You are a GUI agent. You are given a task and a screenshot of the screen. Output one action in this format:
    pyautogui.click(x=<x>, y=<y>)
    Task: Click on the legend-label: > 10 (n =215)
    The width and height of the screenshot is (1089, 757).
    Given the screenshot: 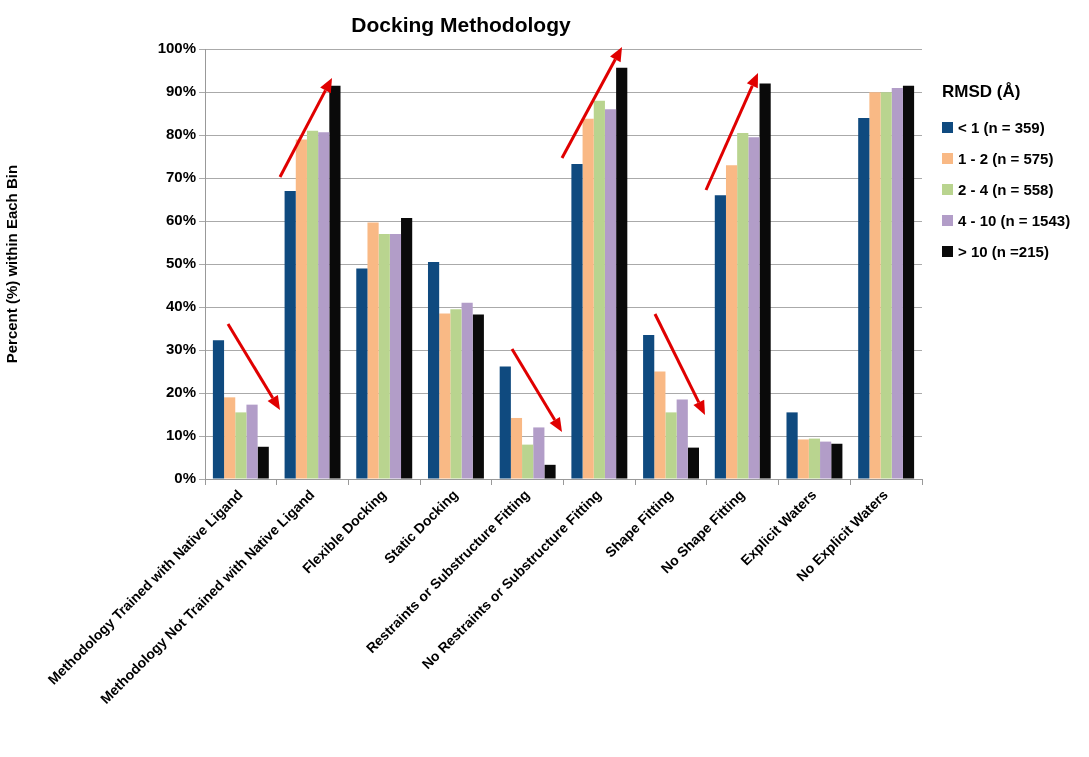 What is the action you would take?
    pyautogui.click(x=1003, y=251)
    